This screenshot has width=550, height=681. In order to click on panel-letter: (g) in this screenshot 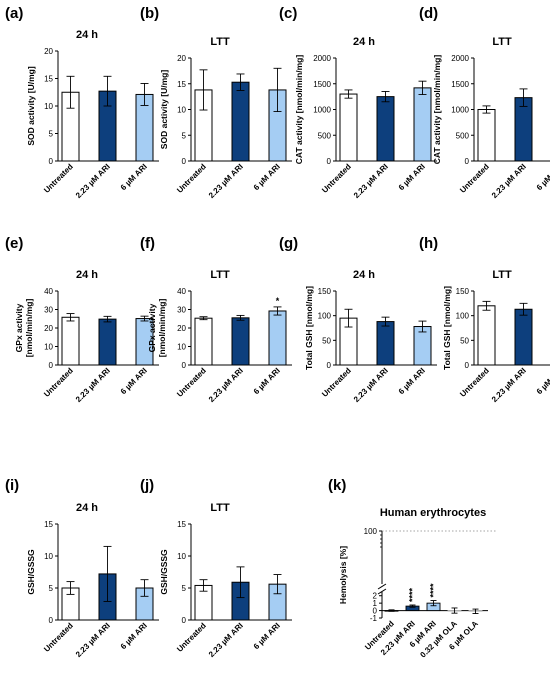, I will do `click(288, 243)`.